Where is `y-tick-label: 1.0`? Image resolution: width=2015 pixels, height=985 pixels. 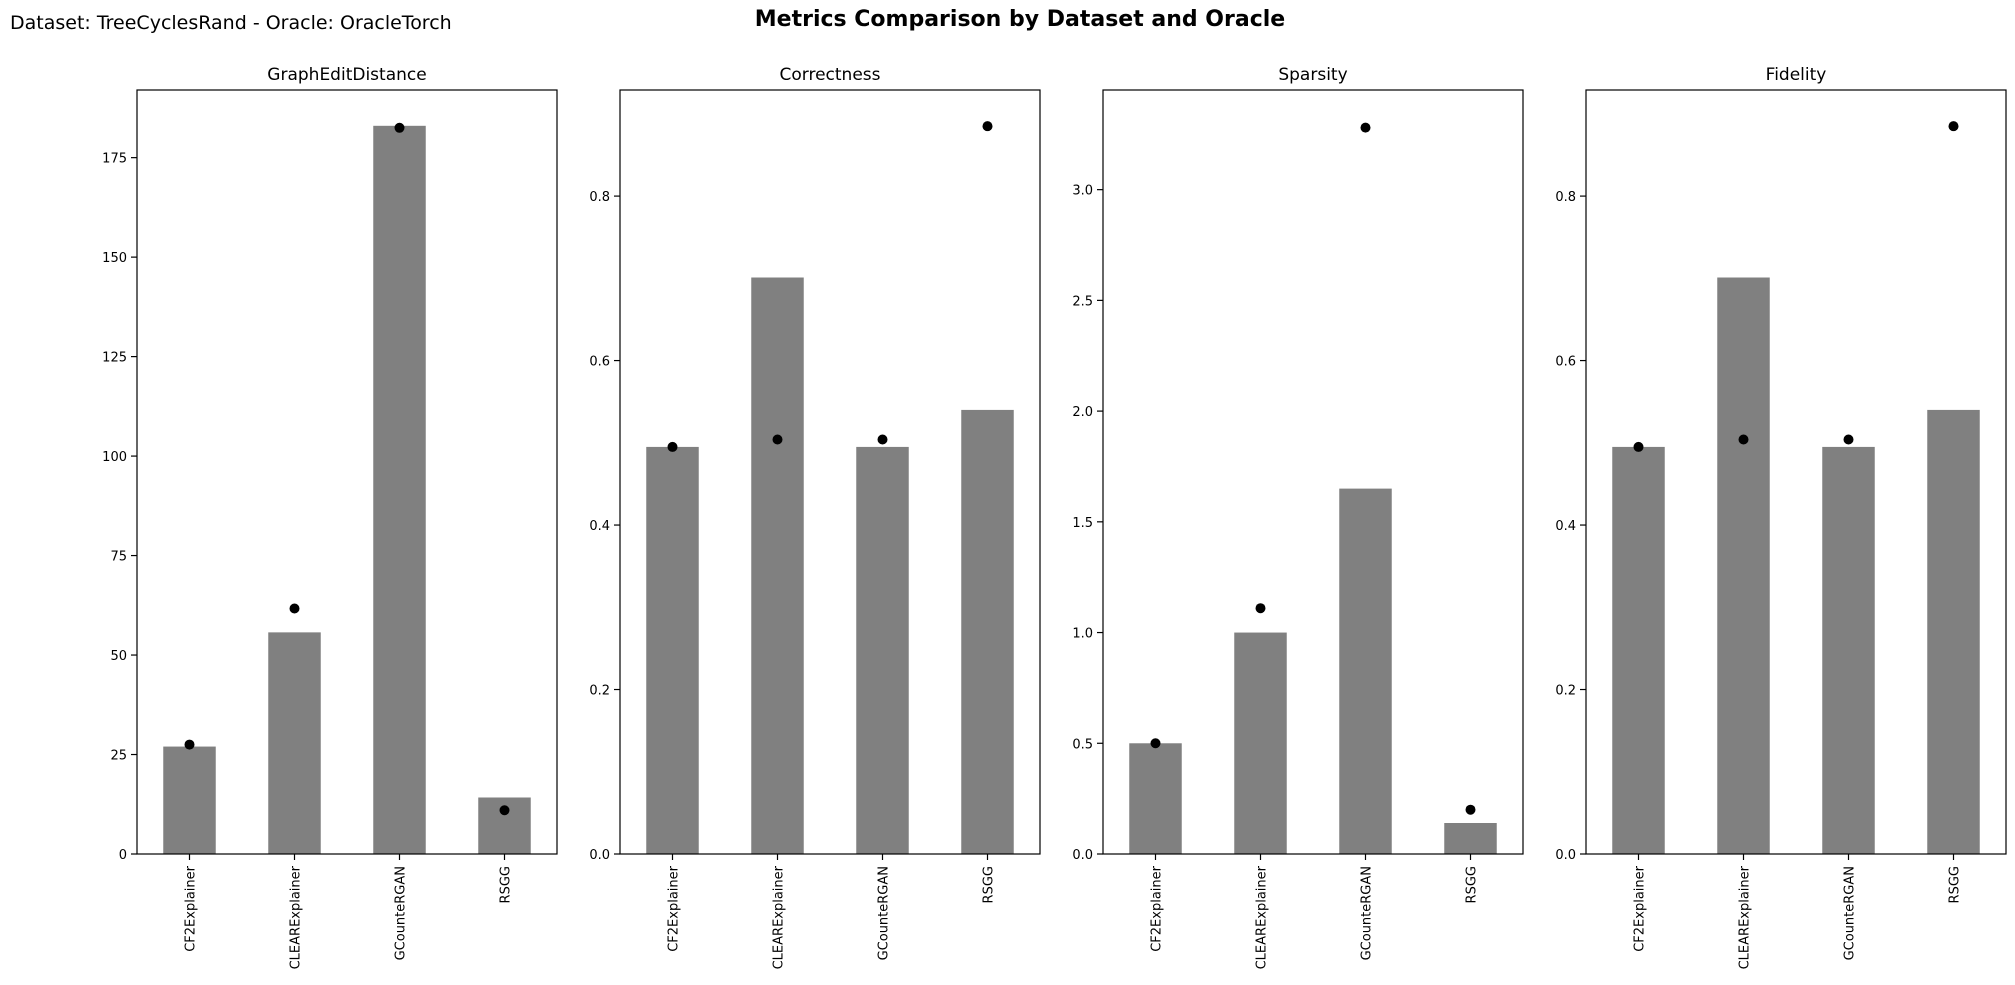 y-tick-label: 1.0 is located at coordinates (1082, 634).